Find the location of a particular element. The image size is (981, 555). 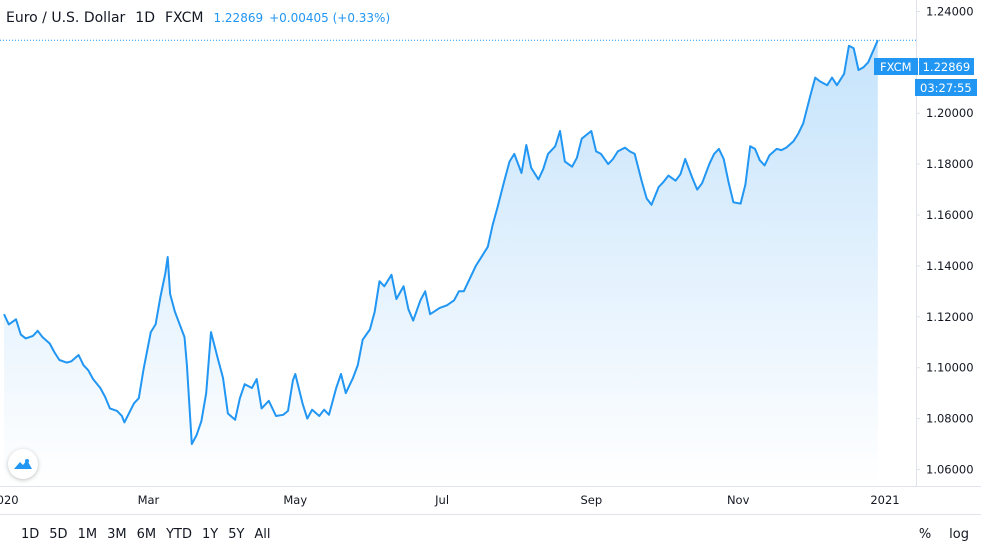

last-price: 1.22869 is located at coordinates (238, 18).